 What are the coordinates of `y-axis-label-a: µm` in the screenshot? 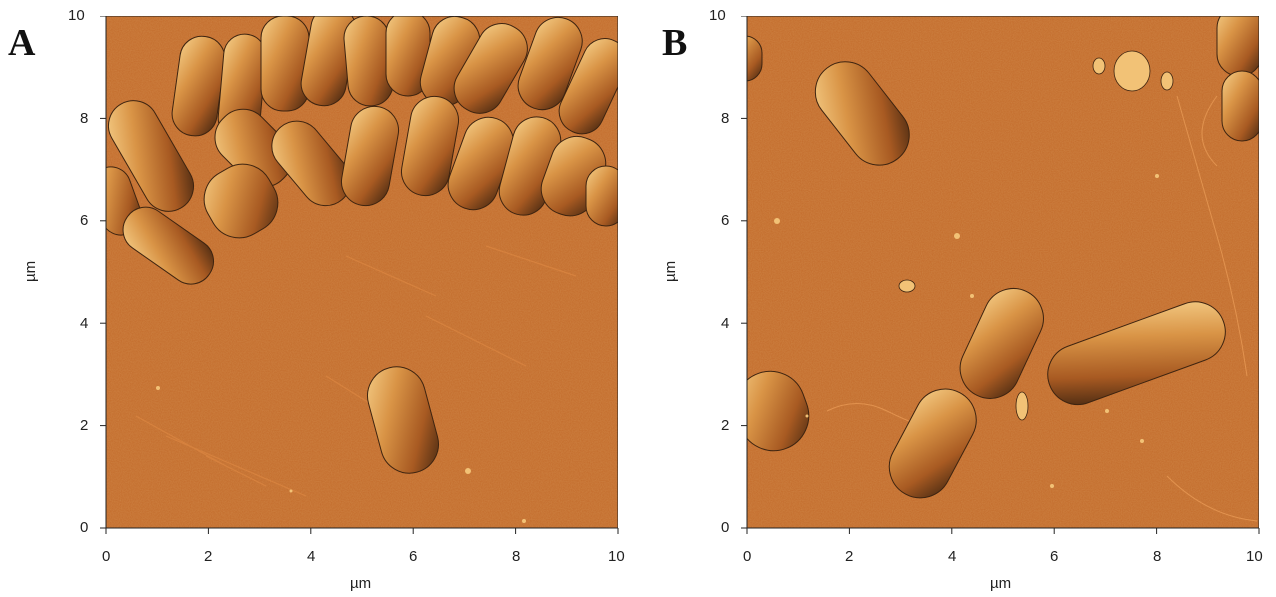 It's located at (30, 271).